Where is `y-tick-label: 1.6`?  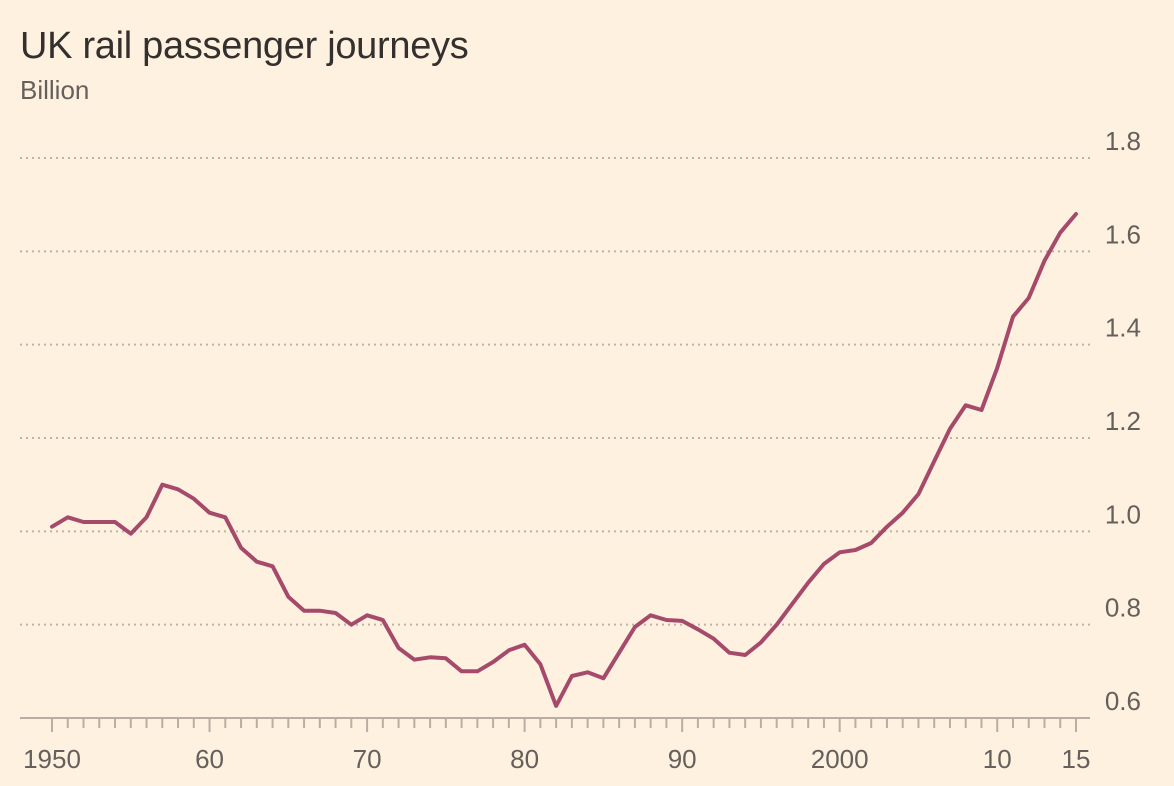
y-tick-label: 1.6 is located at coordinates (1123, 234).